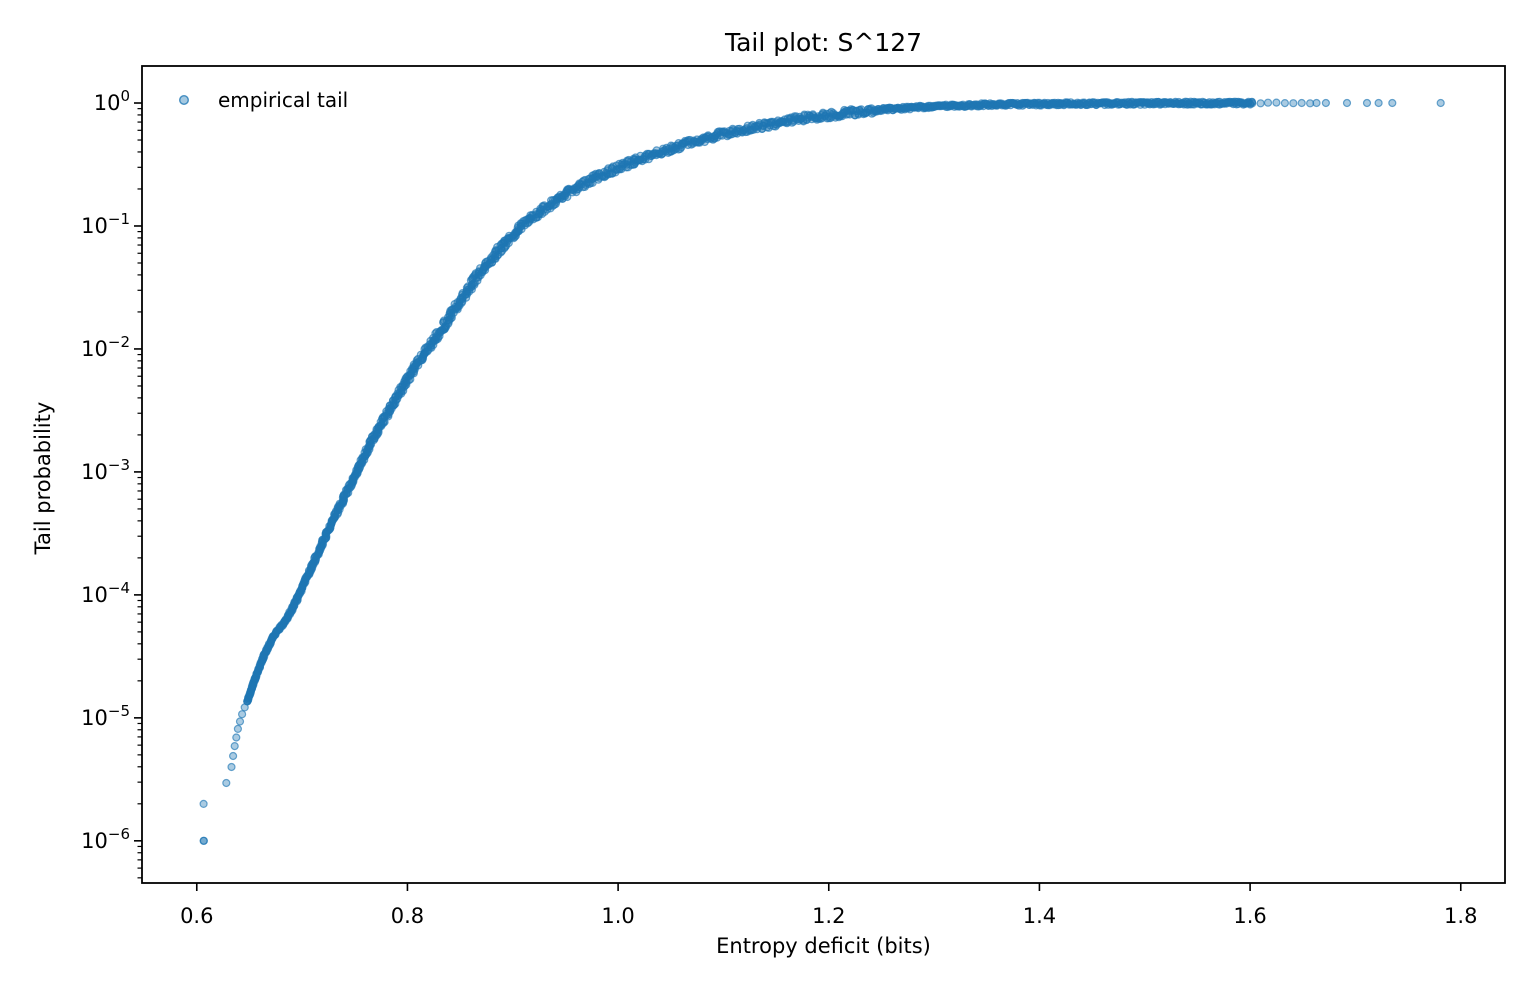  Describe the element at coordinates (196, 916) in the screenshot. I see `x-tick-label: 0.6` at that location.